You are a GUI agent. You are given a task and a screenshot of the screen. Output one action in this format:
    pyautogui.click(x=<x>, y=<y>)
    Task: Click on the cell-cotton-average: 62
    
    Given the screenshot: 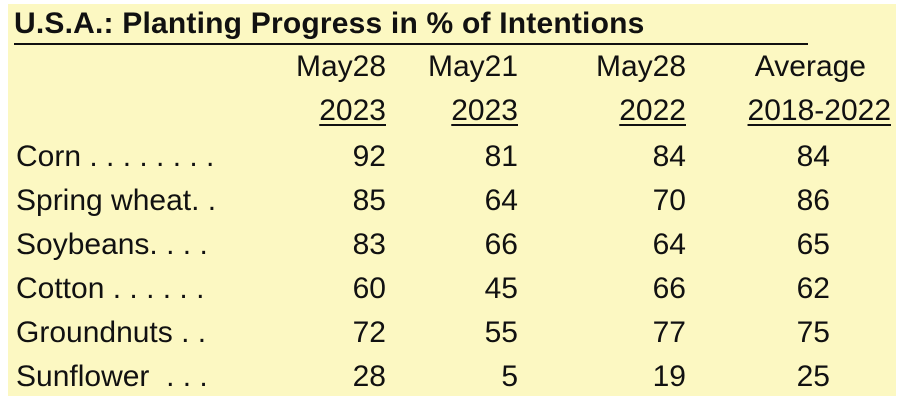 What is the action you would take?
    pyautogui.click(x=813, y=288)
    